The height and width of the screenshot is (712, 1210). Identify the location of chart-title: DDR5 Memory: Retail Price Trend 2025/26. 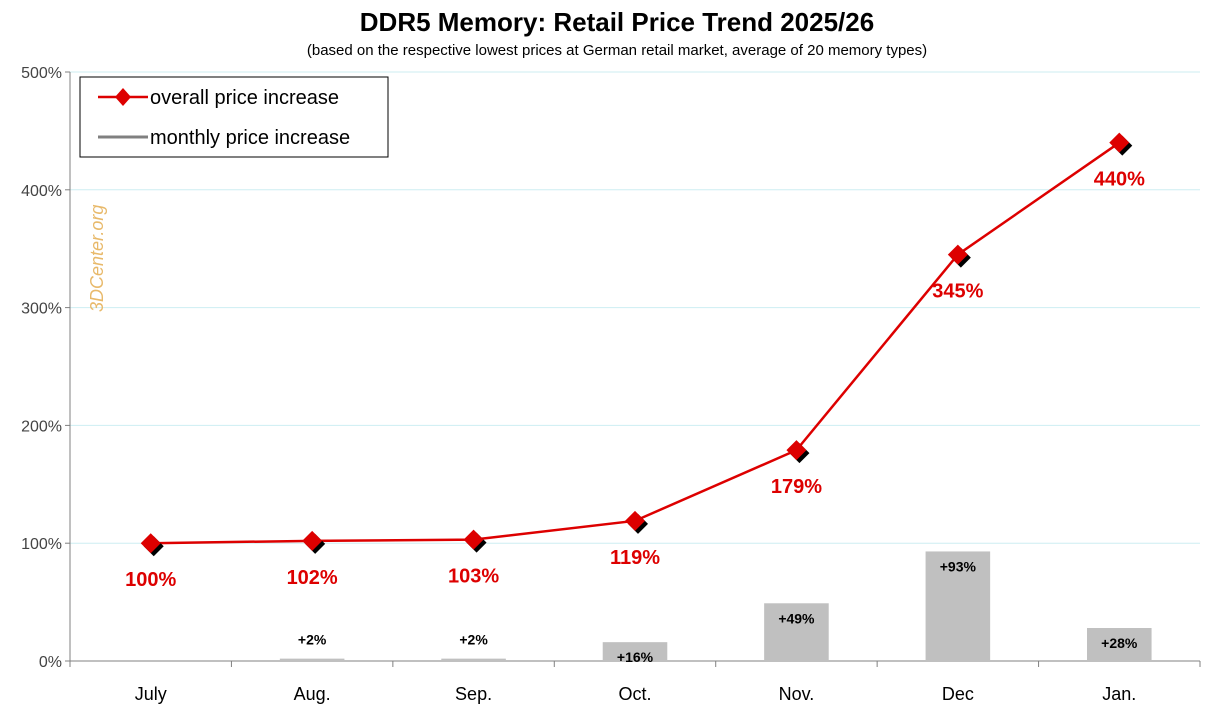
(617, 22).